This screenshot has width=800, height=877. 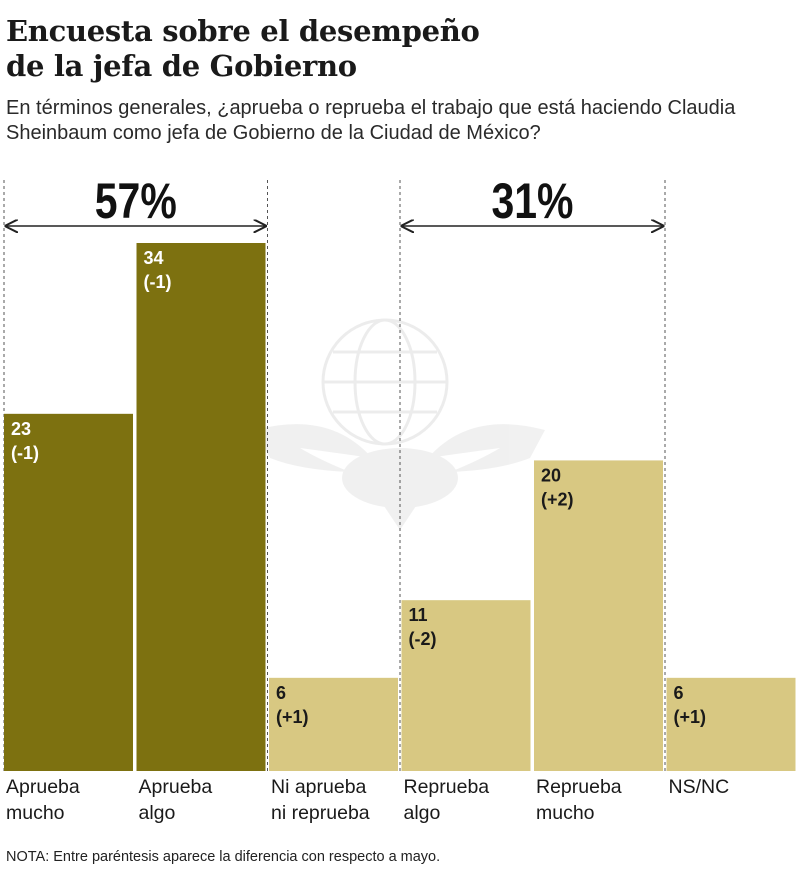 What do you see at coordinates (319, 787) in the screenshot?
I see `category-label-3-line-1: Ni aprueba` at bounding box center [319, 787].